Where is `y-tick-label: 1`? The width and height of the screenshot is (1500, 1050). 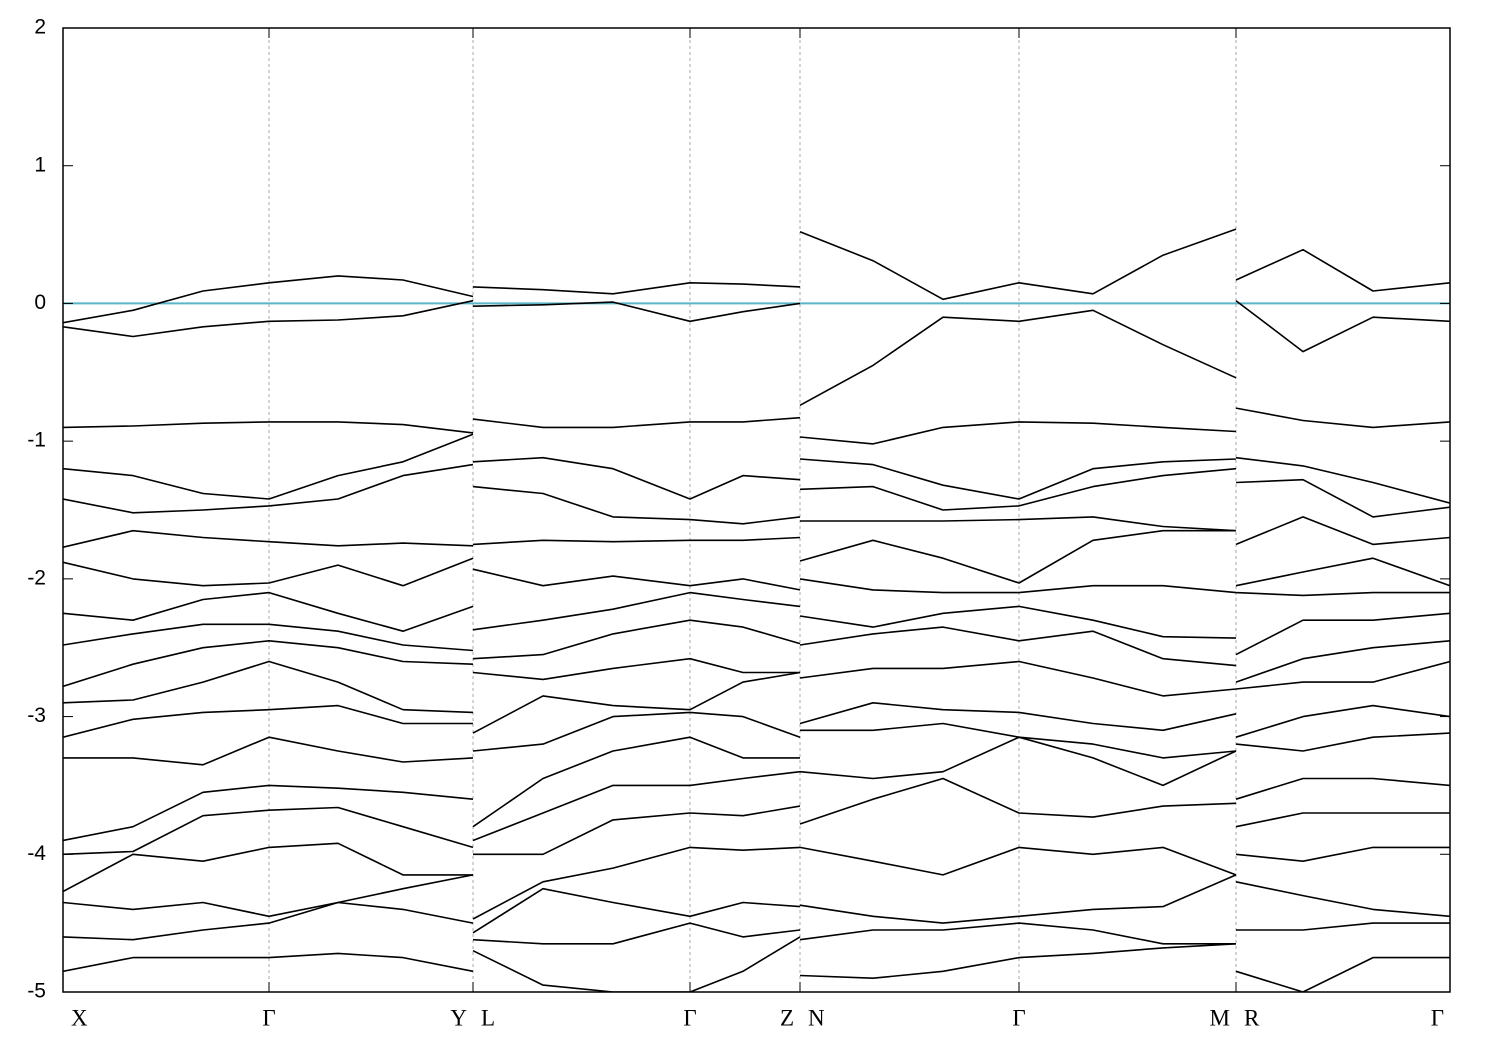
y-tick-label: 1 is located at coordinates (40, 164).